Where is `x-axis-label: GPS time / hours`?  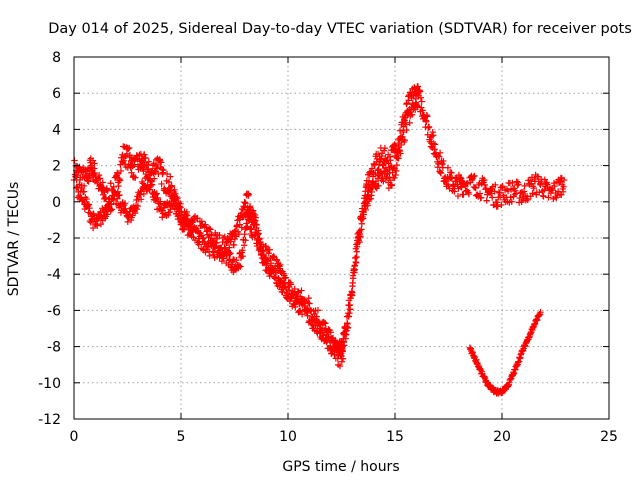 x-axis-label: GPS time / hours is located at coordinates (340, 467).